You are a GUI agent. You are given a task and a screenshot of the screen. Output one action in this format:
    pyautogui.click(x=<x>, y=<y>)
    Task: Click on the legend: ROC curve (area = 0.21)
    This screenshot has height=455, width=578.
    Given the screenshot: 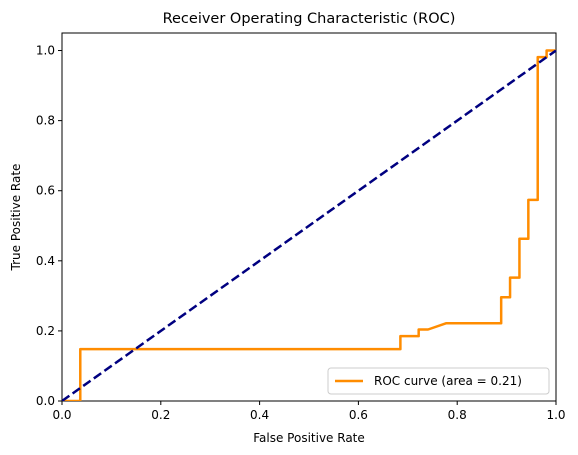 What is the action you would take?
    pyautogui.click(x=438, y=381)
    